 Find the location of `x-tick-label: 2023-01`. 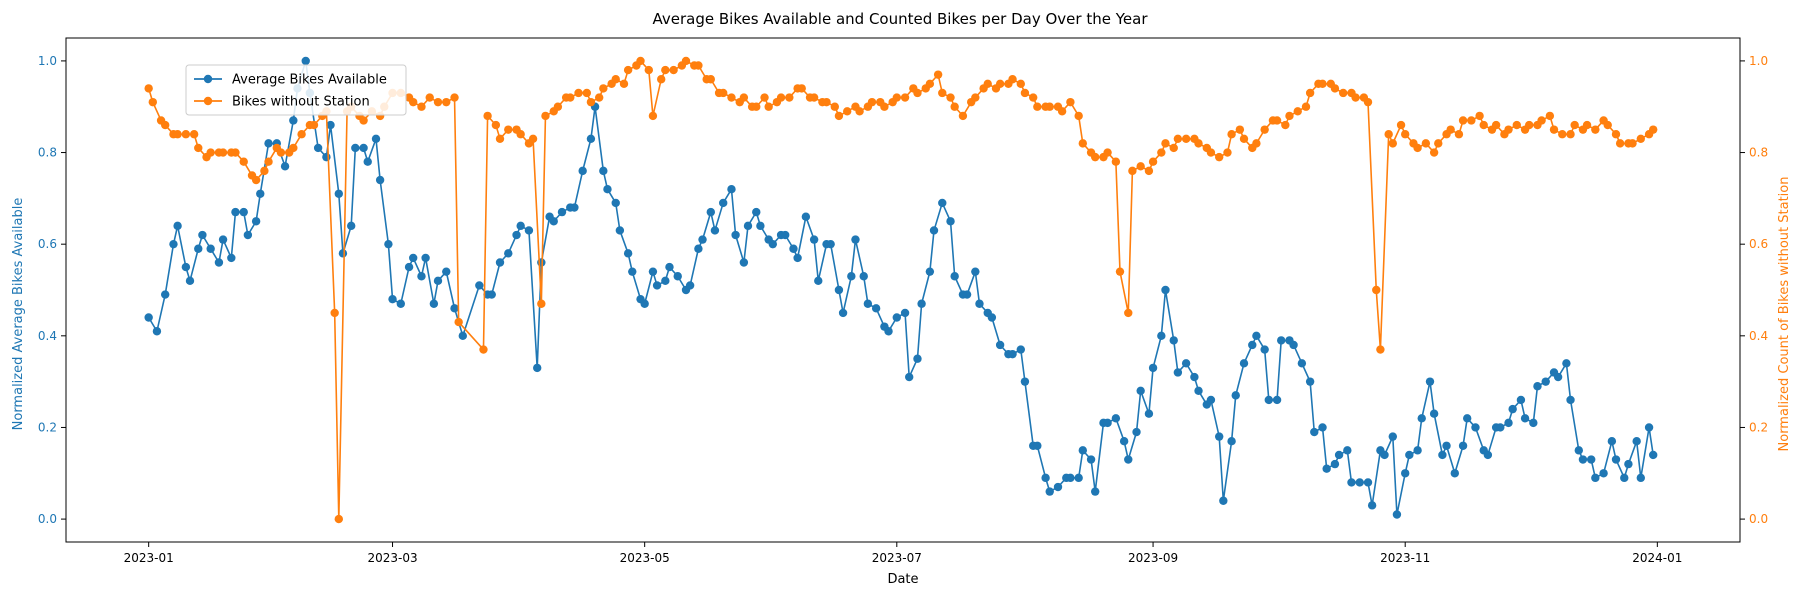

x-tick-label: 2023-01 is located at coordinates (149, 558).